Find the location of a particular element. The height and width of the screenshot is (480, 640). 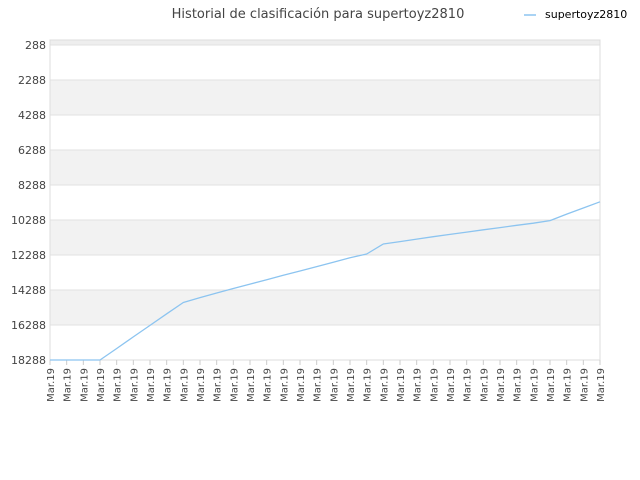

chart-legend: supertoyz2810 is located at coordinates (575, 14).